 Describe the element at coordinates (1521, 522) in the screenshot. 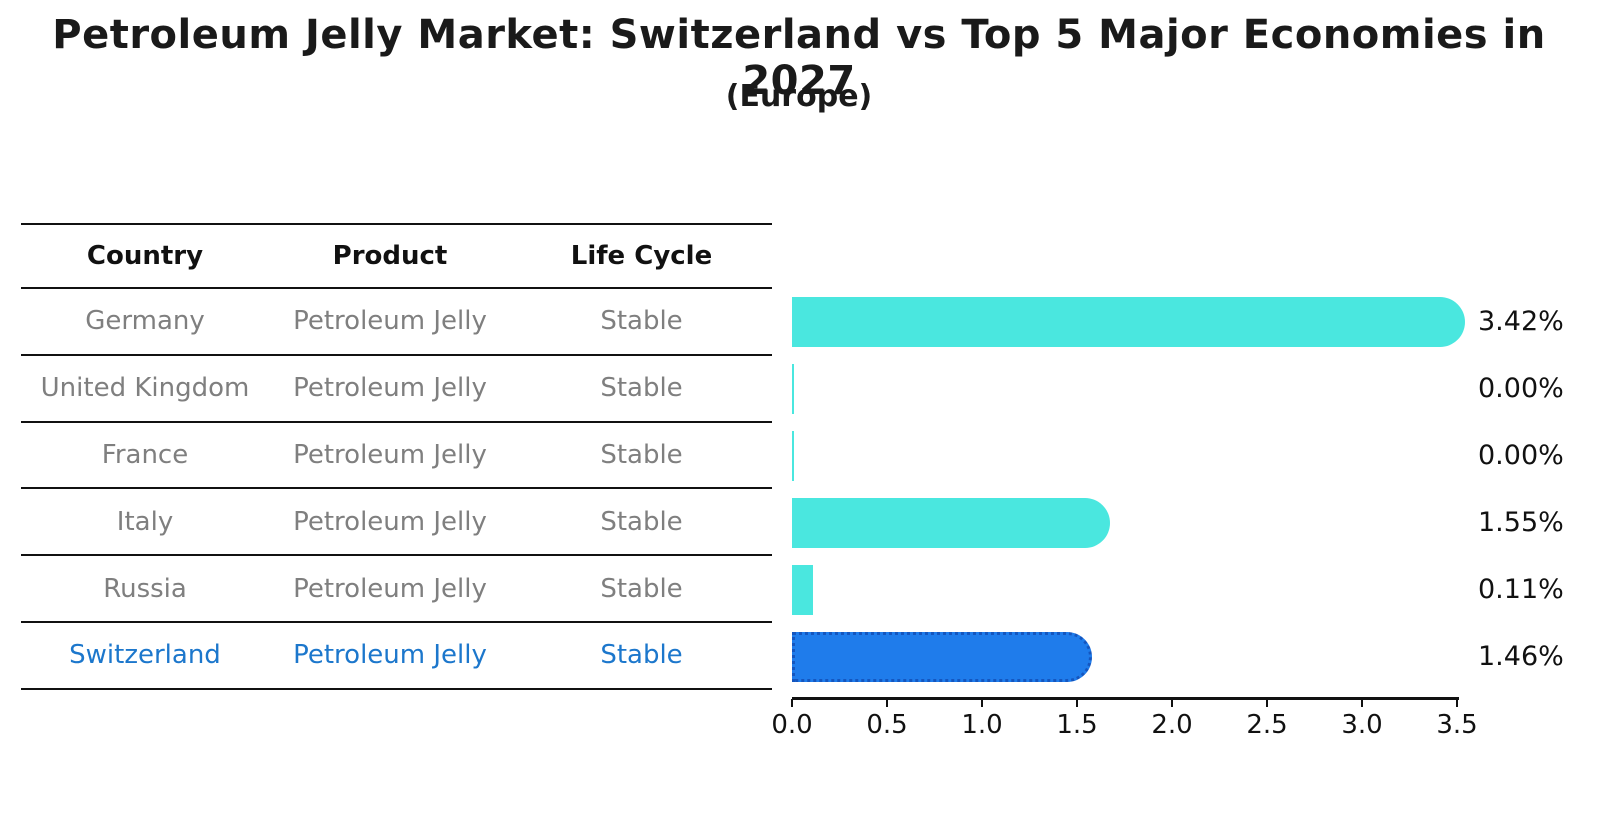

I see `value-label: 1.55%` at that location.